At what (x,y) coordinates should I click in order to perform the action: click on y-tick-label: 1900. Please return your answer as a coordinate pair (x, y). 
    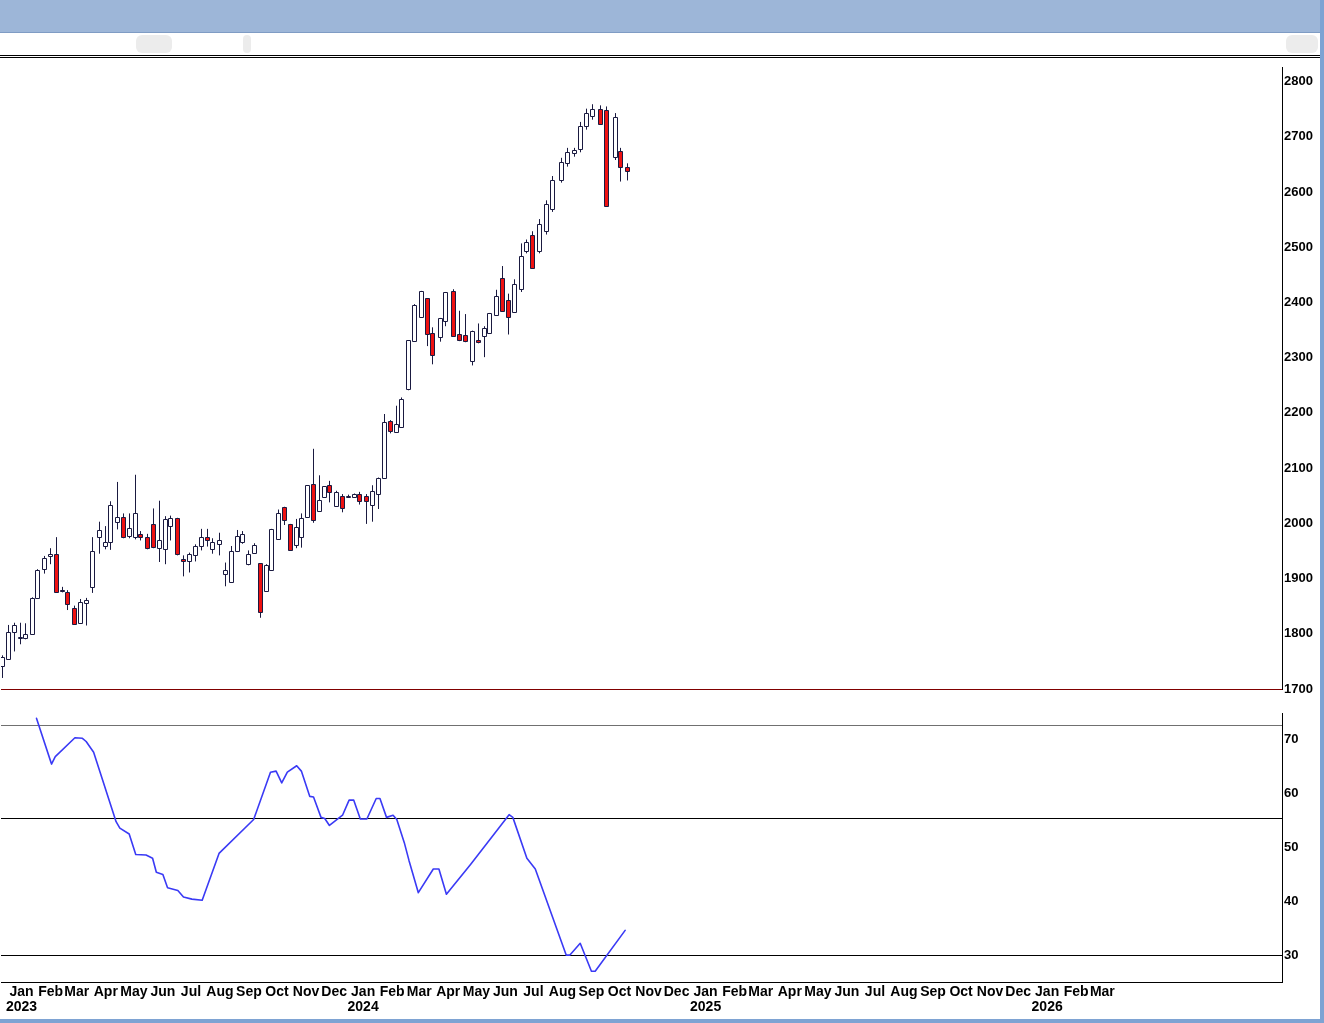
    Looking at the image, I should click on (1298, 578).